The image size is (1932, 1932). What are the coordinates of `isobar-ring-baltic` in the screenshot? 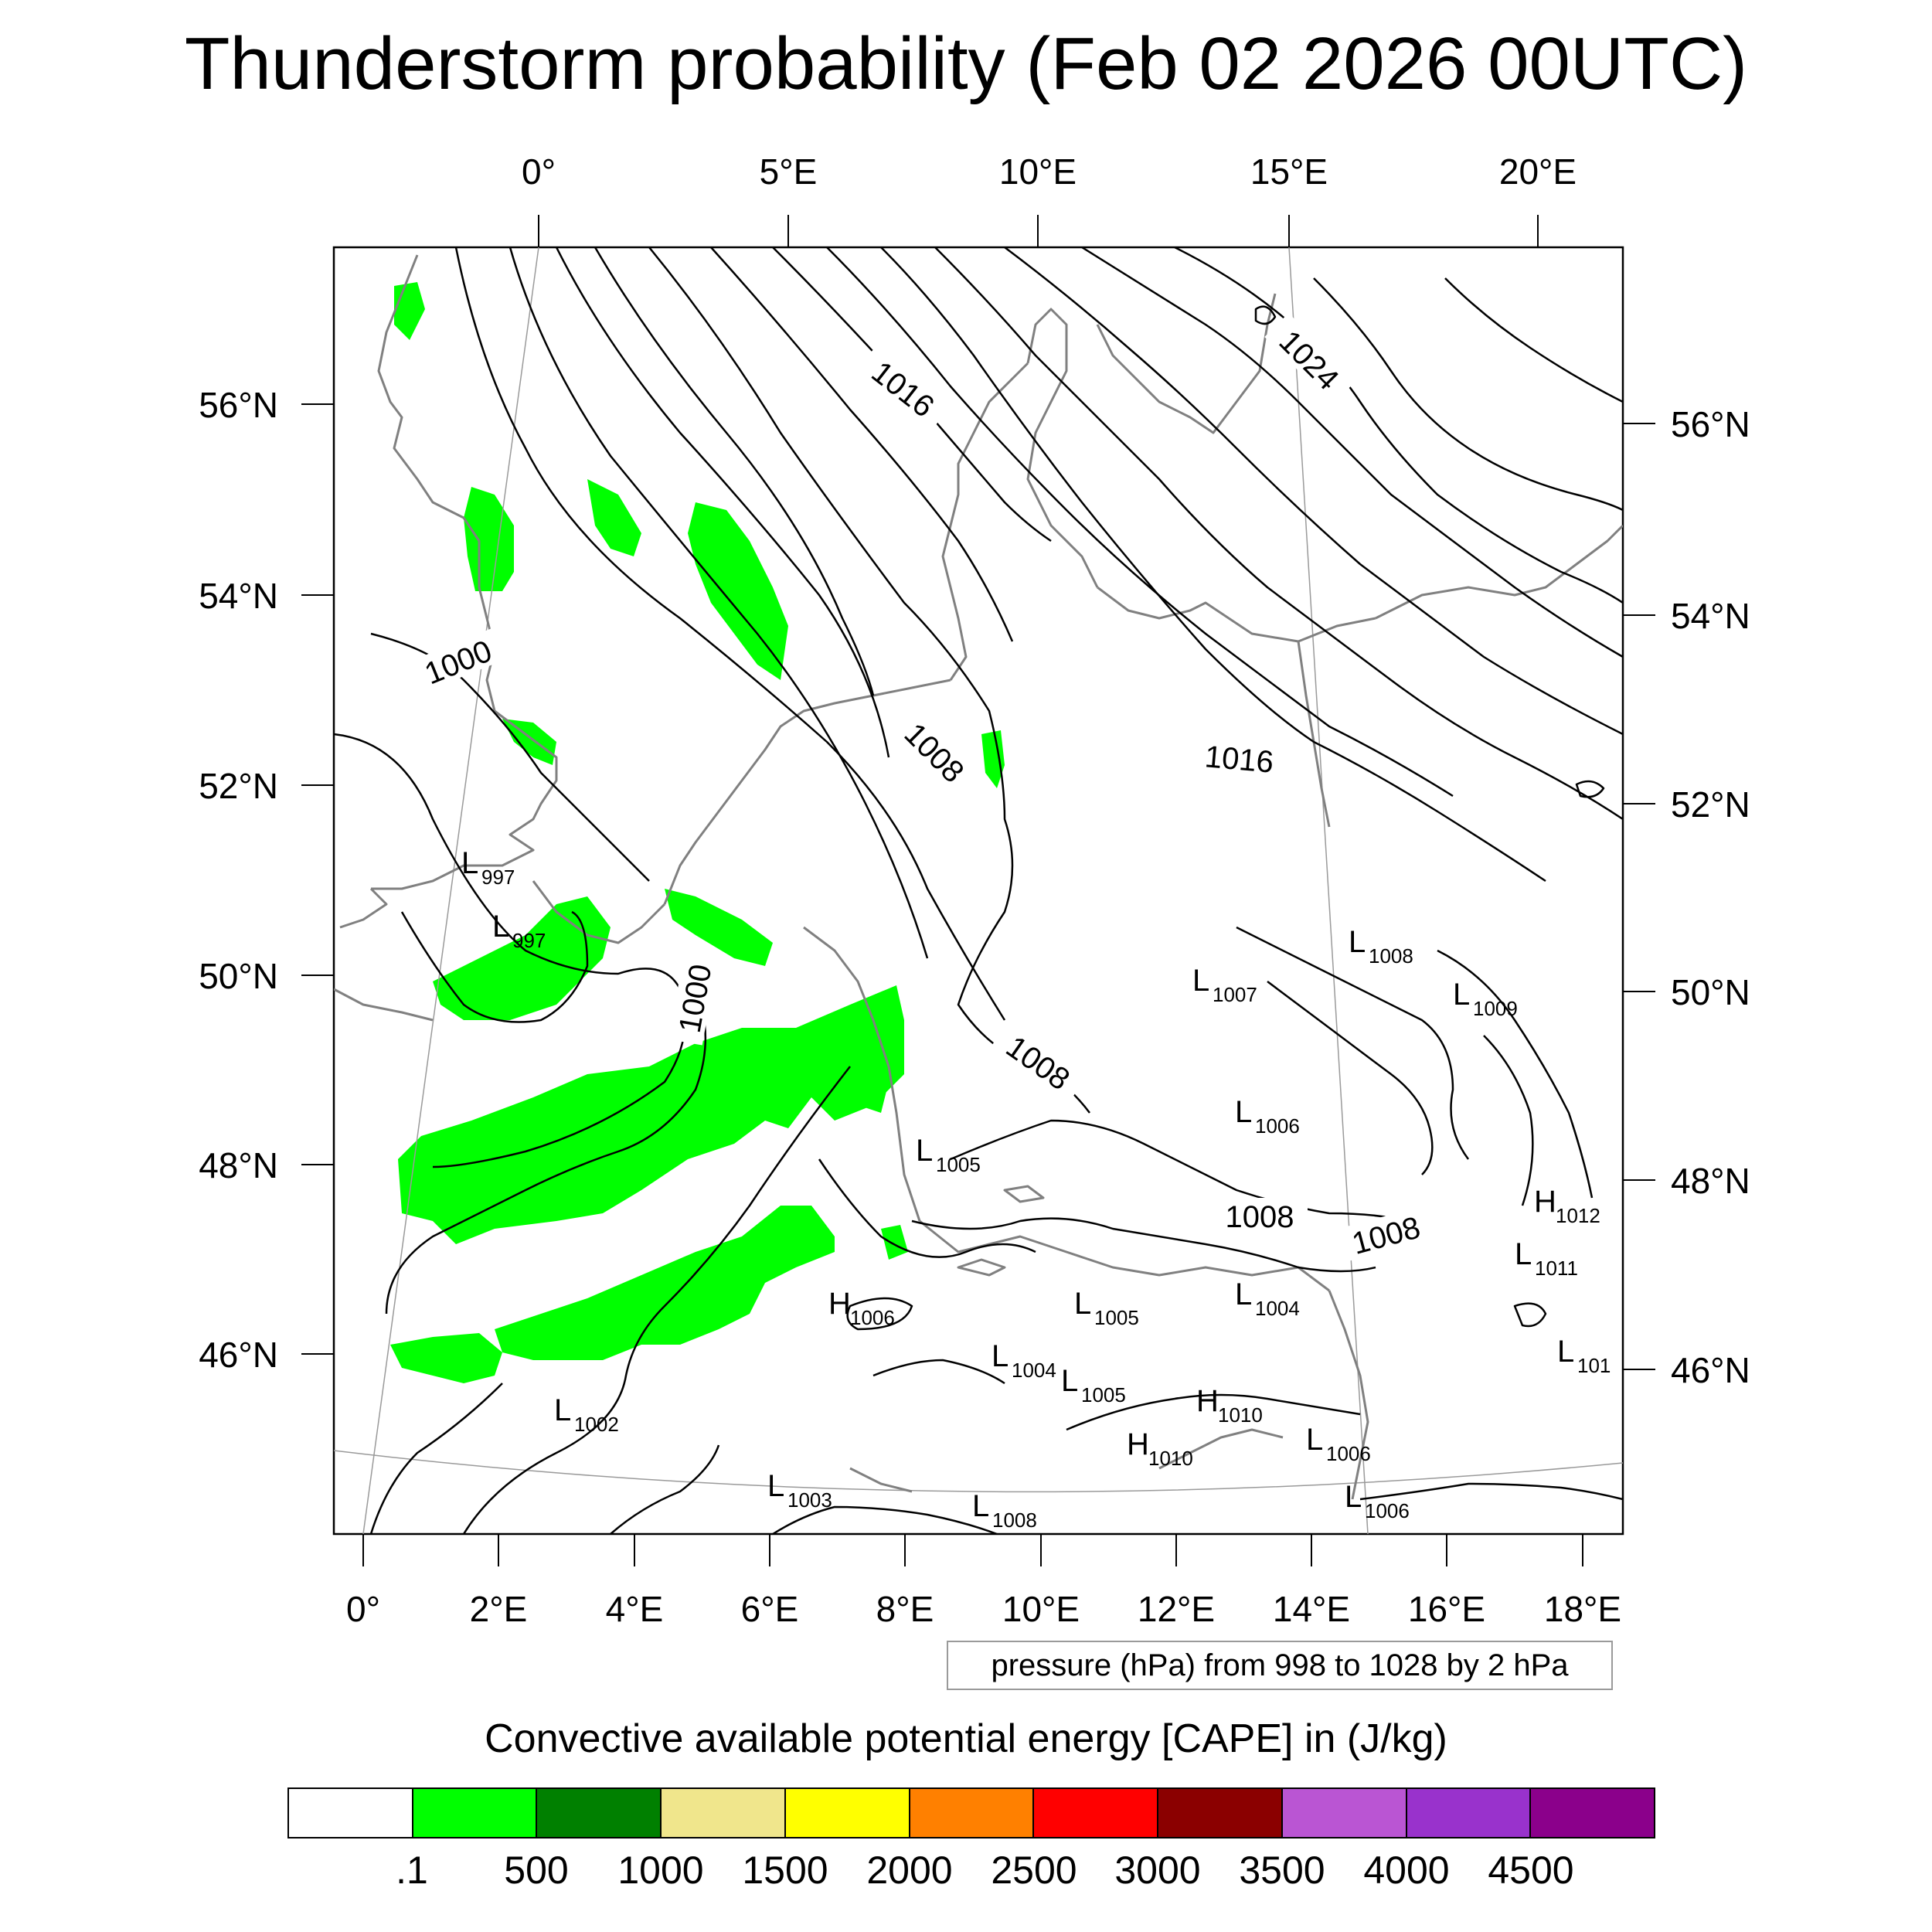 It's located at (1265, 315).